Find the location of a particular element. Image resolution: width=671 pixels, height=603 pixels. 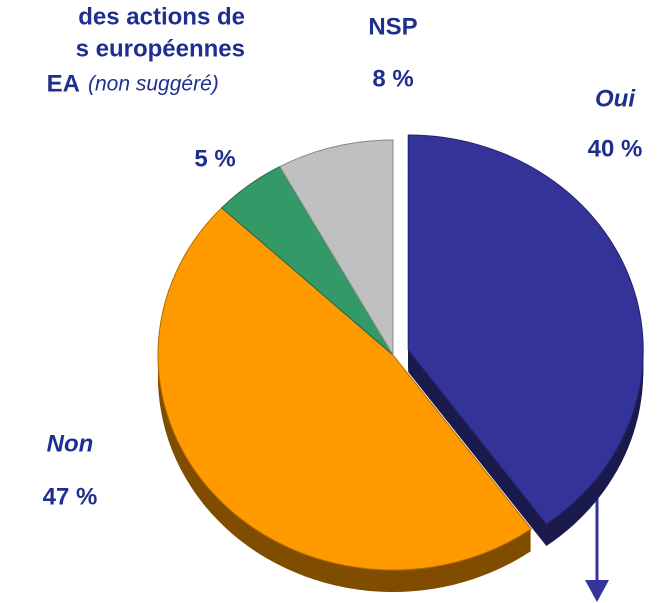

slice is located at coordinates (336, 248).